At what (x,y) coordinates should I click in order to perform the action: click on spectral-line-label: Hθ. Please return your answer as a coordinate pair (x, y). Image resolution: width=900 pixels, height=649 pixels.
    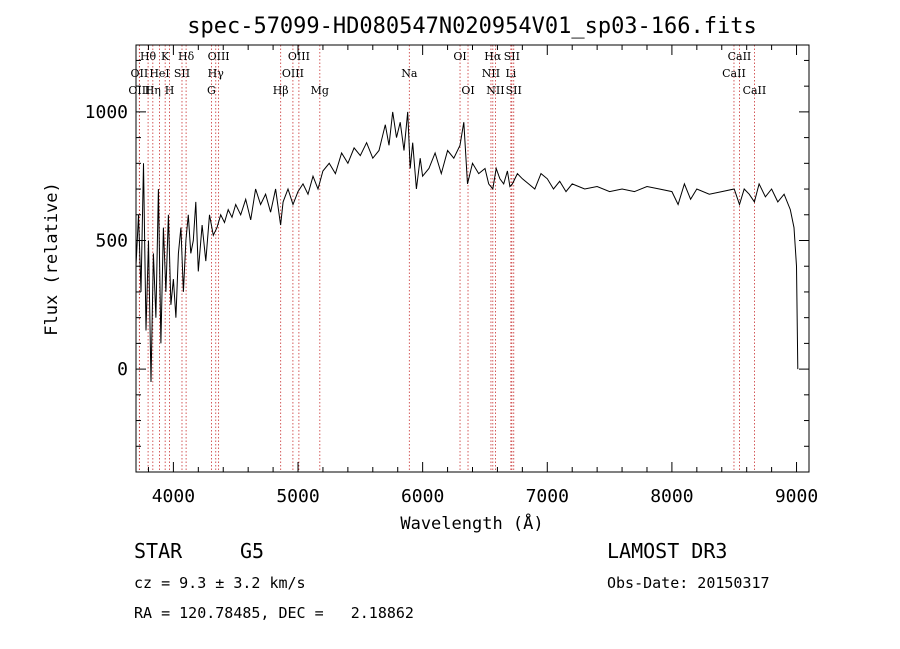
    Looking at the image, I should click on (148, 56).